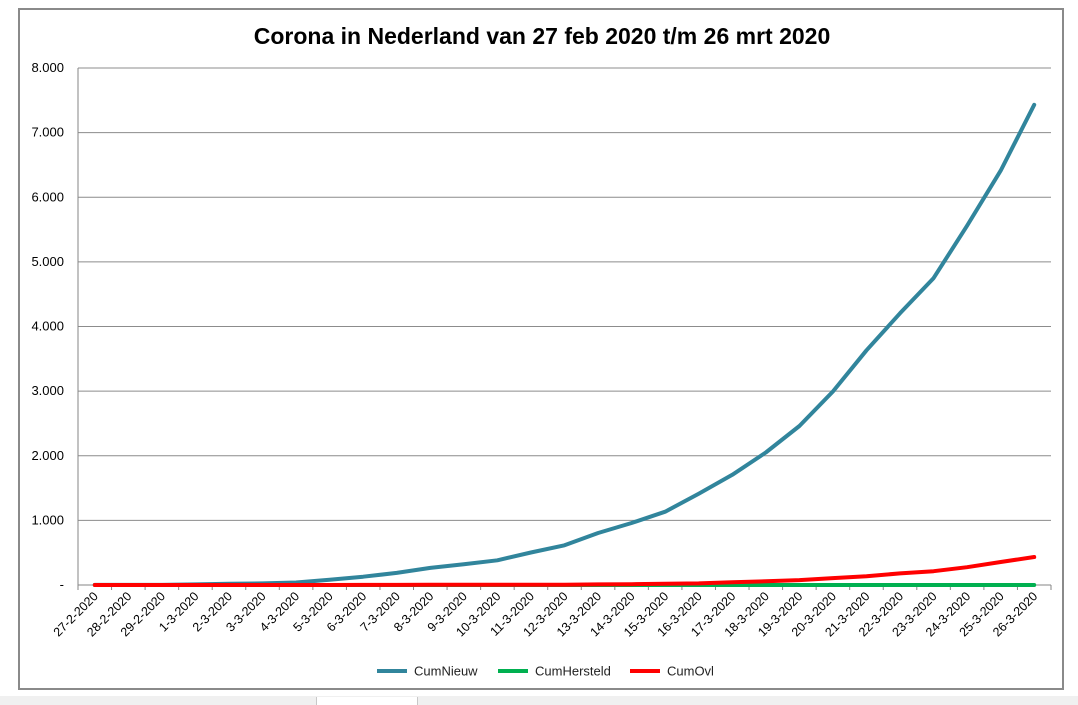 This screenshot has height=705, width=1078. Describe the element at coordinates (573, 671) in the screenshot. I see `legend-label-cumhersteld: CumHersteld` at that location.